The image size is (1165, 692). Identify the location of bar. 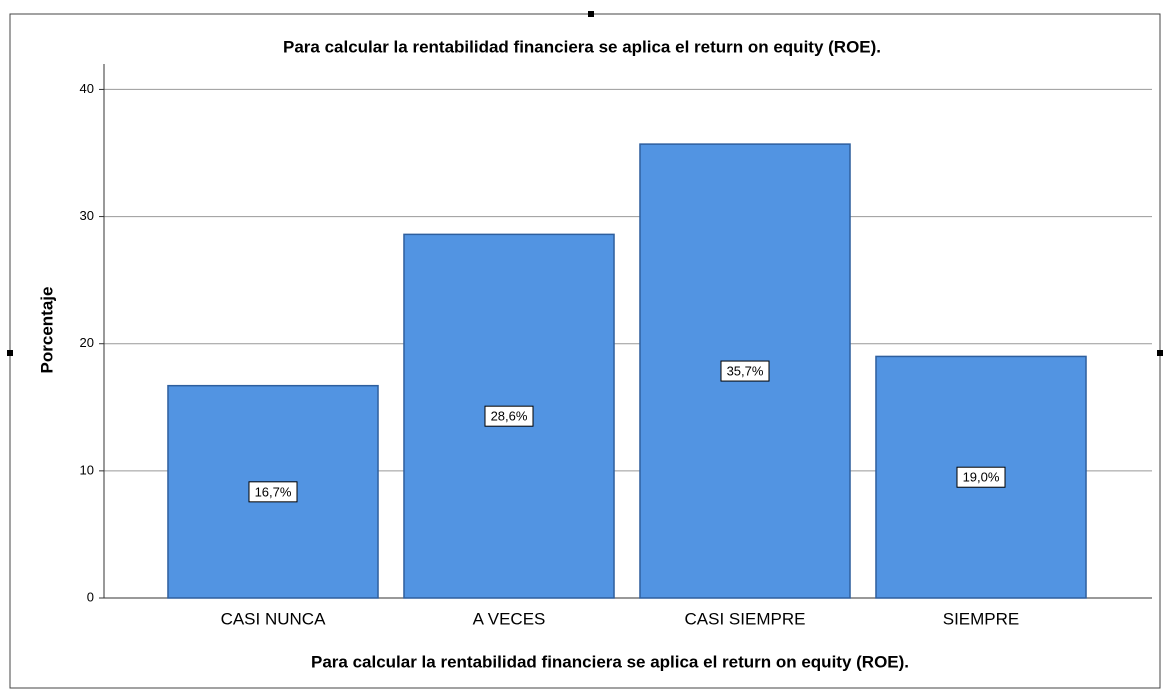
(509, 416).